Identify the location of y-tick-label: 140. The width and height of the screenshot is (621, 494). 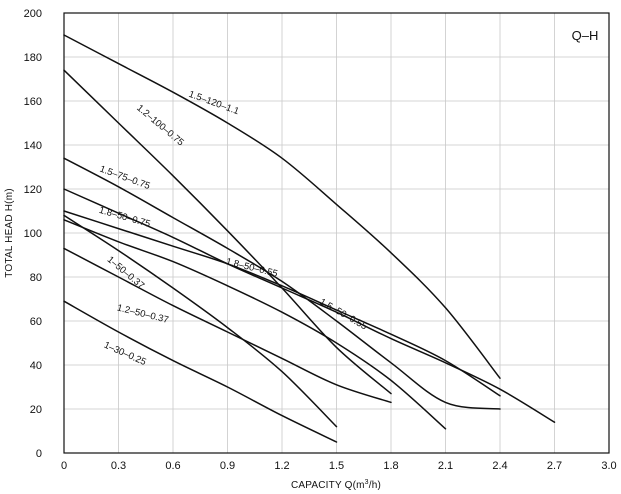
(33, 146).